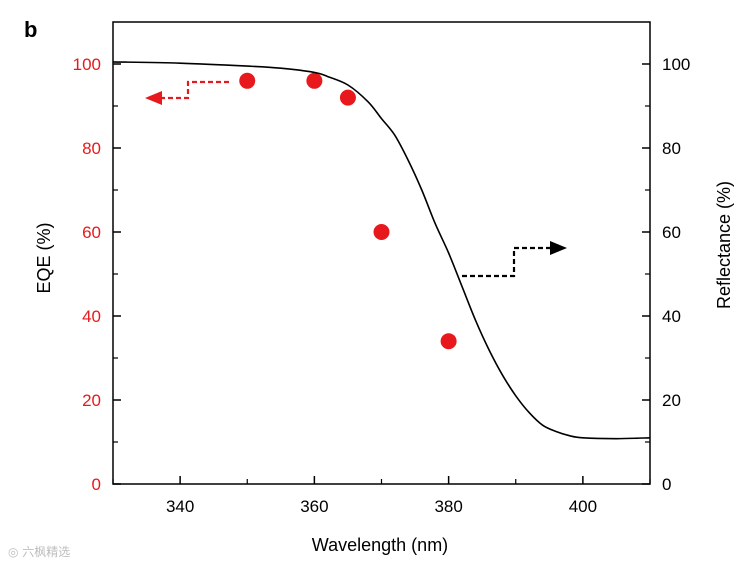 This screenshot has height=566, width=751. What do you see at coordinates (91, 316) in the screenshot?
I see `y-left-tick-label: 40` at bounding box center [91, 316].